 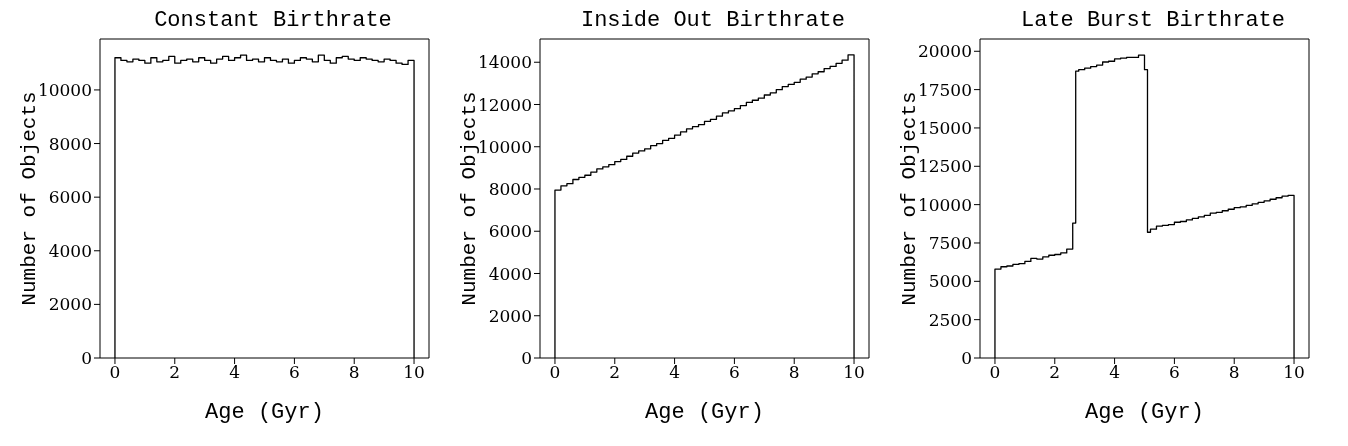 What do you see at coordinates (944, 166) in the screenshot?
I see `y-tick-label: 12500` at bounding box center [944, 166].